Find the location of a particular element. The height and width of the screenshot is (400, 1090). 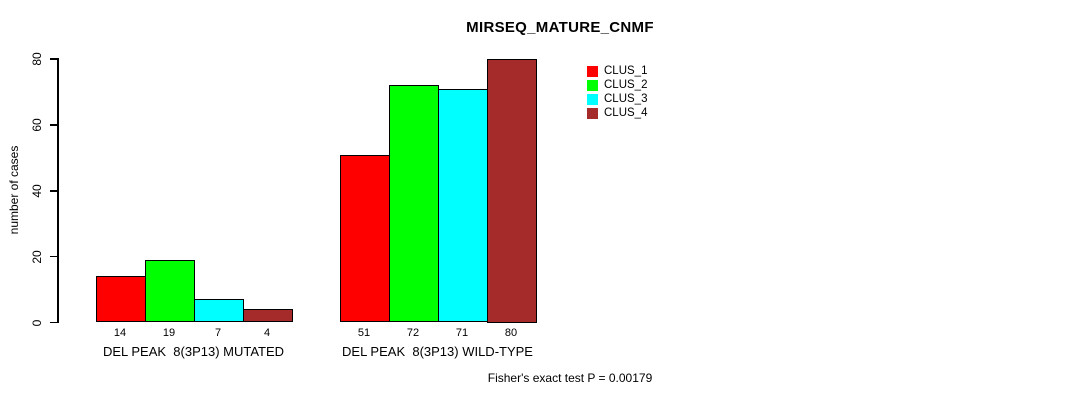

y-tick-label: 40 is located at coordinates (37, 191).